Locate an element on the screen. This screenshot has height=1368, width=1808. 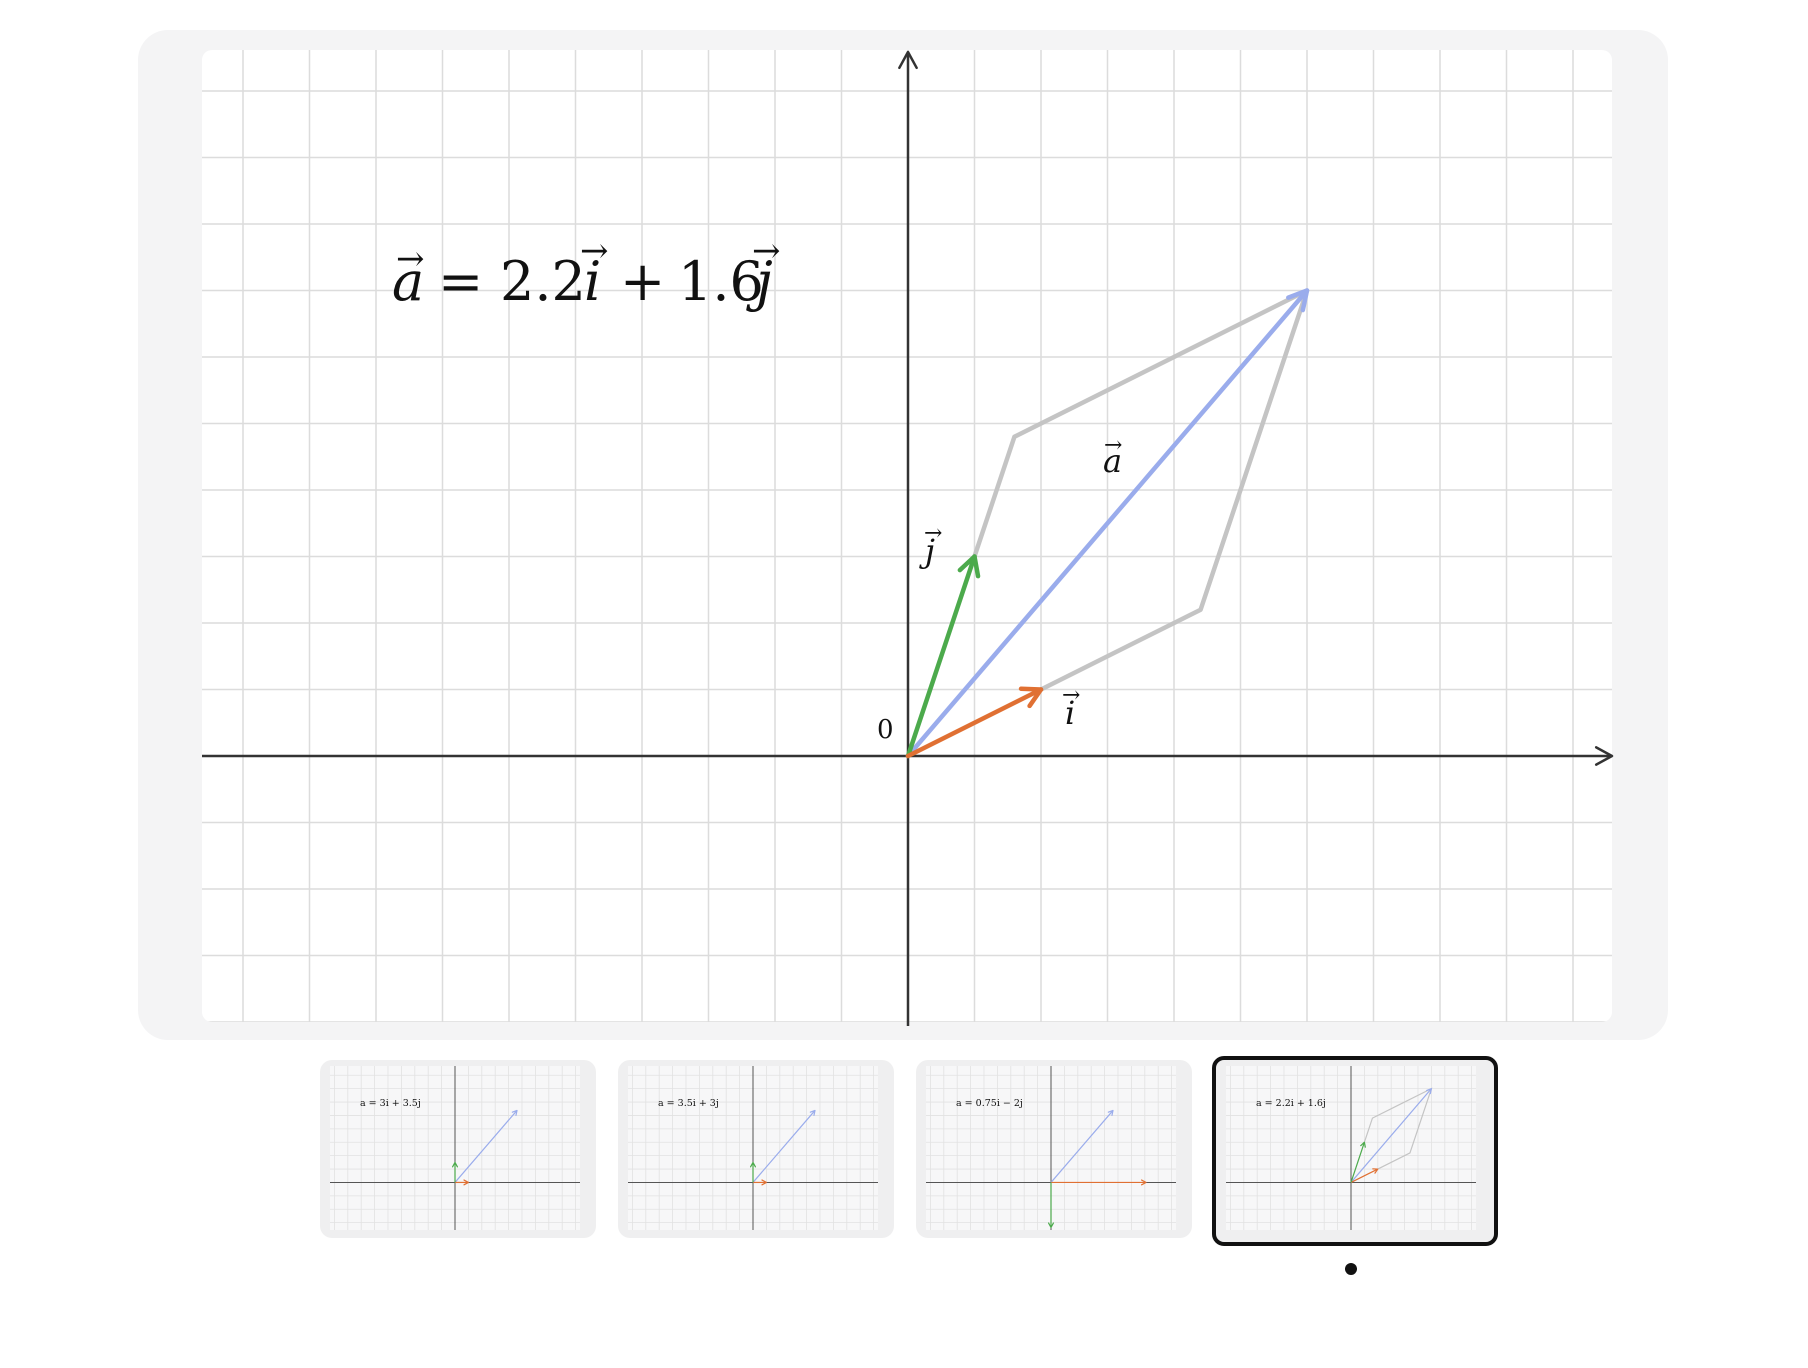
thumbnail-4-active: a = 2.2i + 1.6j is located at coordinates (1355, 1151).